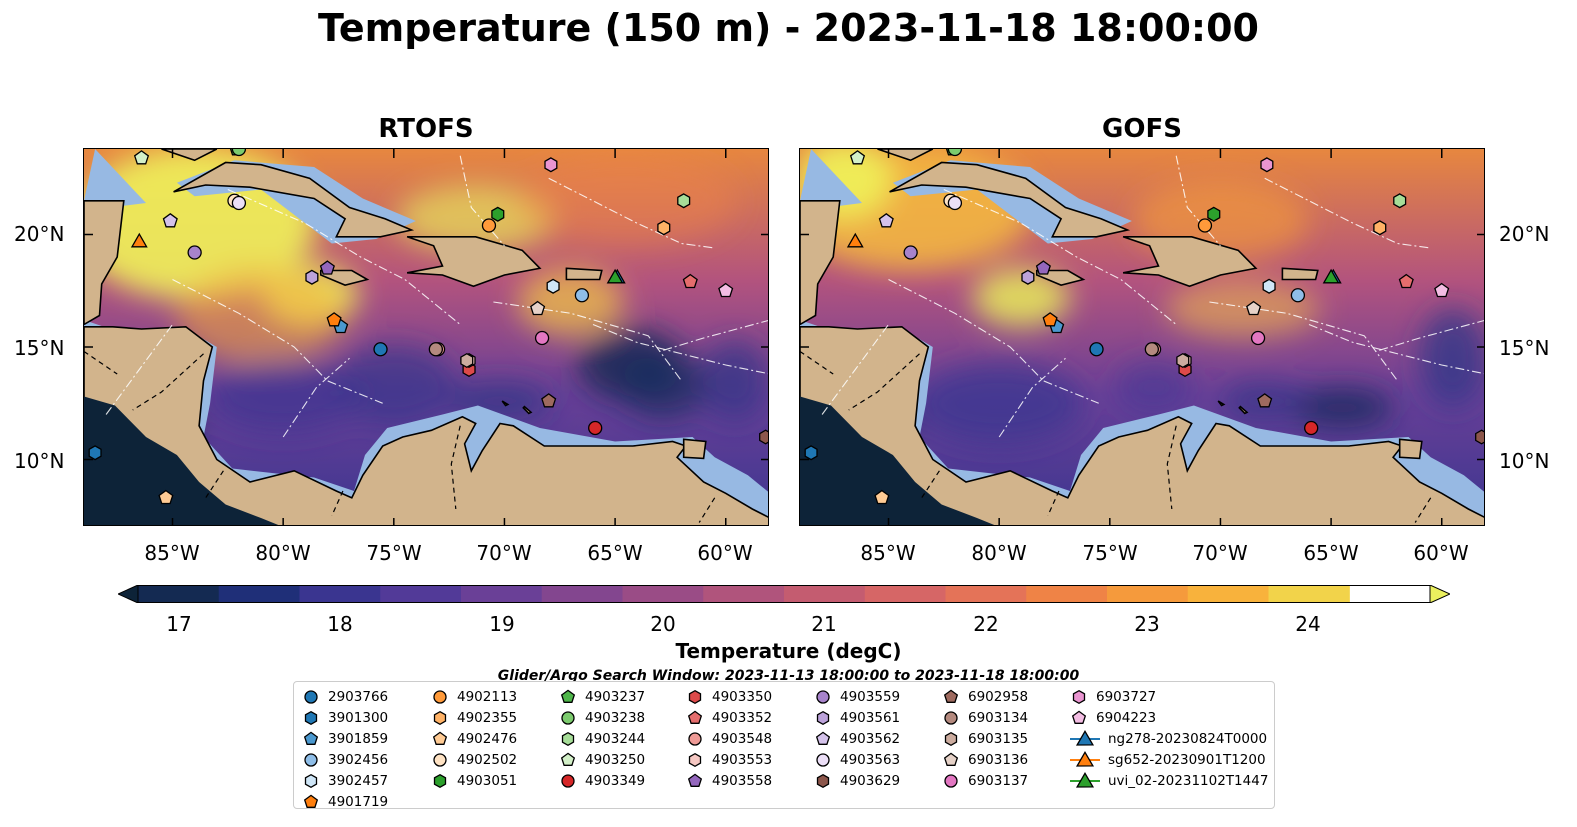 The image size is (1577, 827). I want to click on platform-4903352-rtofs, so click(690, 281).